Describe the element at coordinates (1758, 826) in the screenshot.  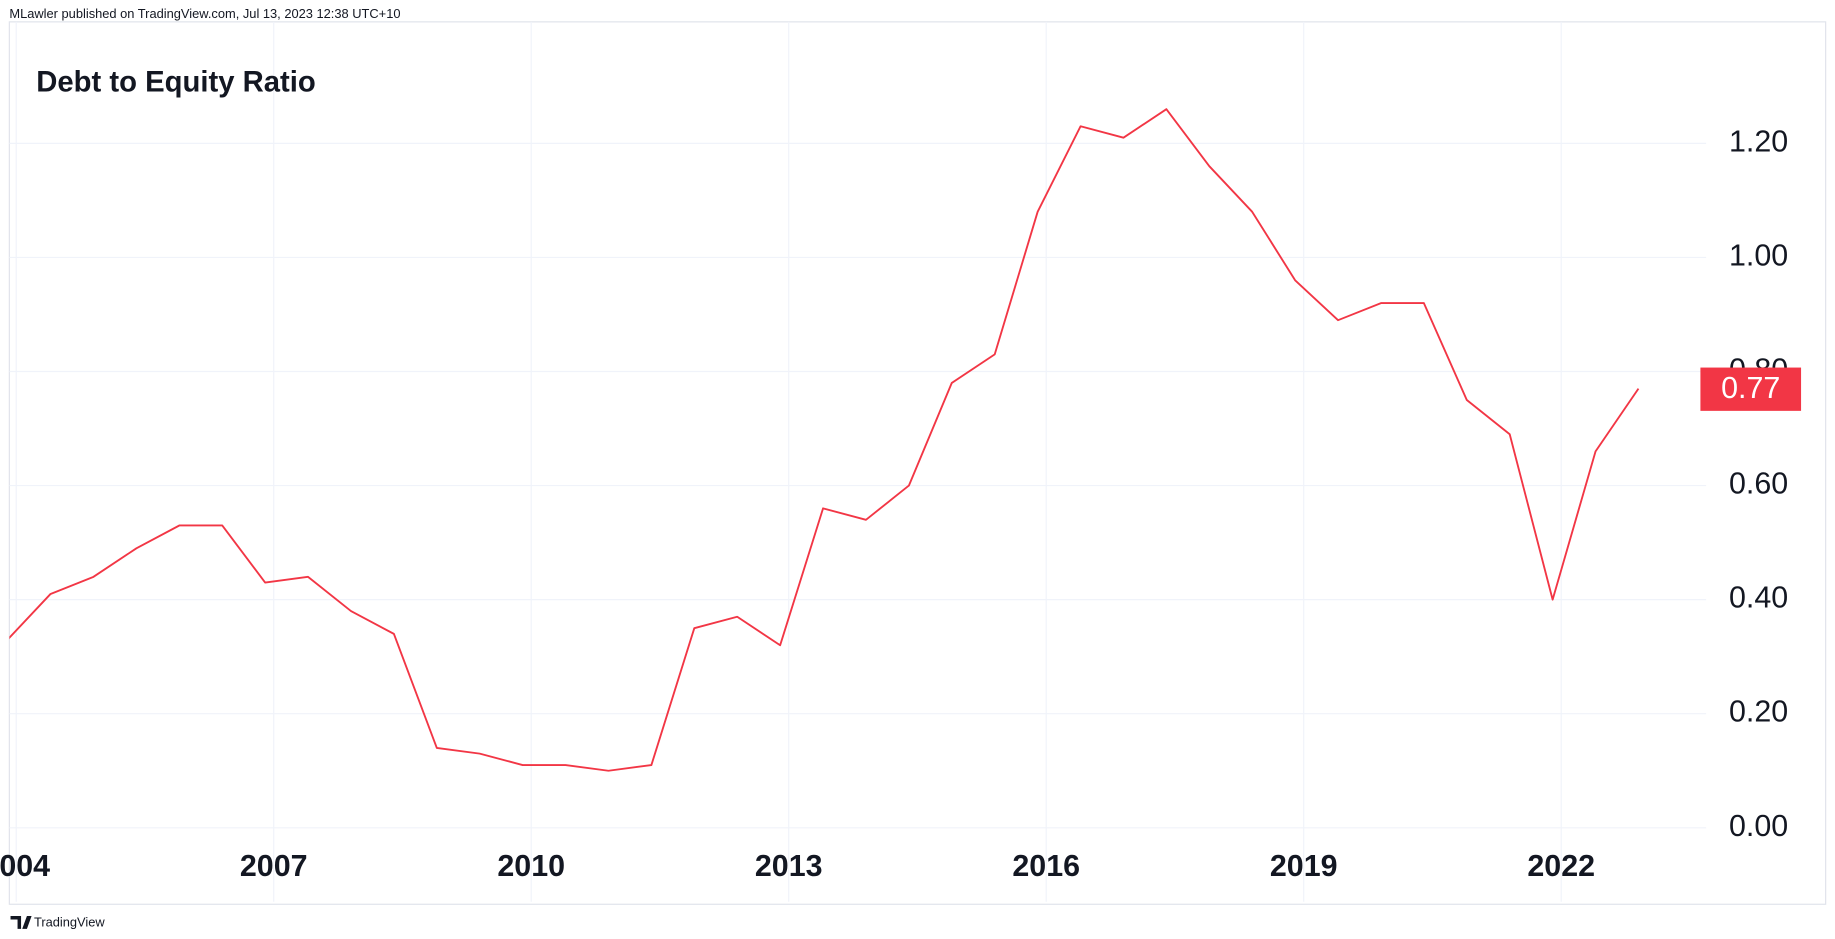
I see `y-tick-label: 0.00` at that location.